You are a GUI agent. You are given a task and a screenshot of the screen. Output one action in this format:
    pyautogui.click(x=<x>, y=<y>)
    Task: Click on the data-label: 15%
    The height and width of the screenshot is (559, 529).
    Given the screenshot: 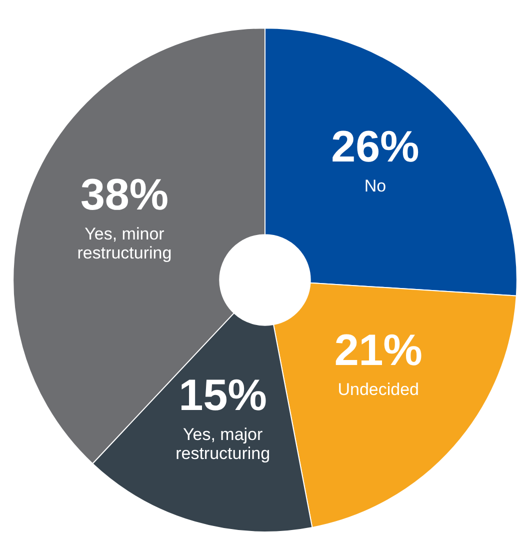 What is the action you would take?
    pyautogui.click(x=222, y=395)
    